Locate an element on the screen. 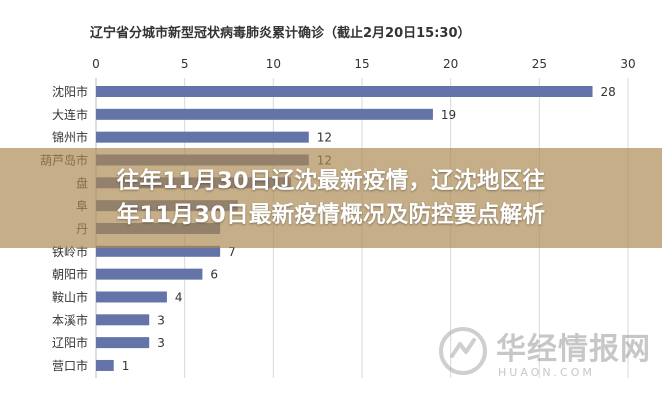  category-label-3: 锦州市 is located at coordinates (70, 137).